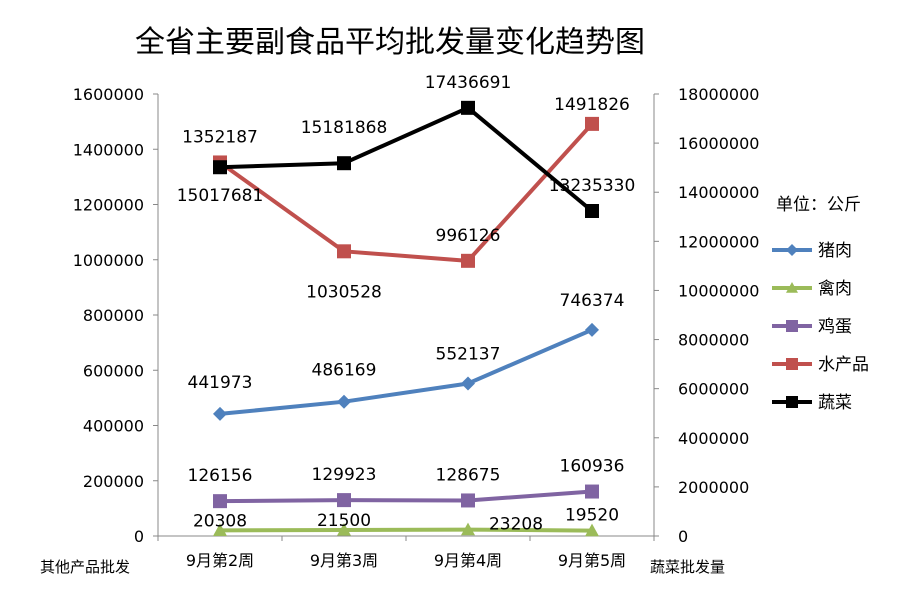 The width and height of the screenshot is (902, 592). What do you see at coordinates (818, 205) in the screenshot?
I see `unit-note: 单位：公斤` at bounding box center [818, 205].